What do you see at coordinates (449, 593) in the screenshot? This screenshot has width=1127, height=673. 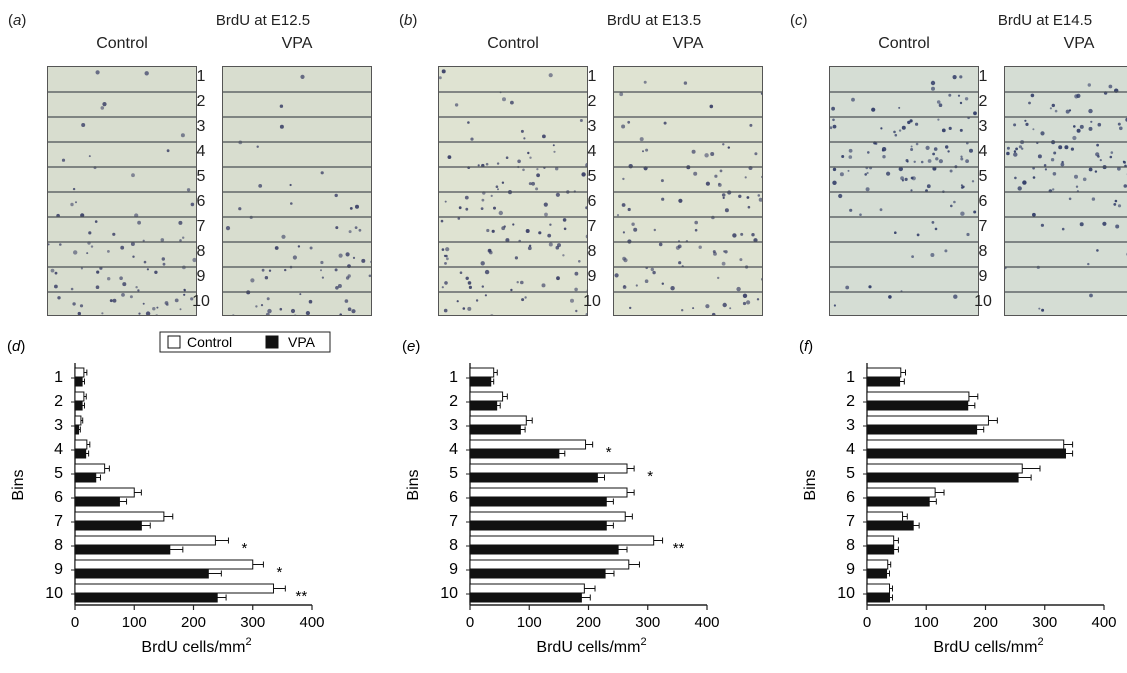 I see `y-tick-label: 10` at bounding box center [449, 593].